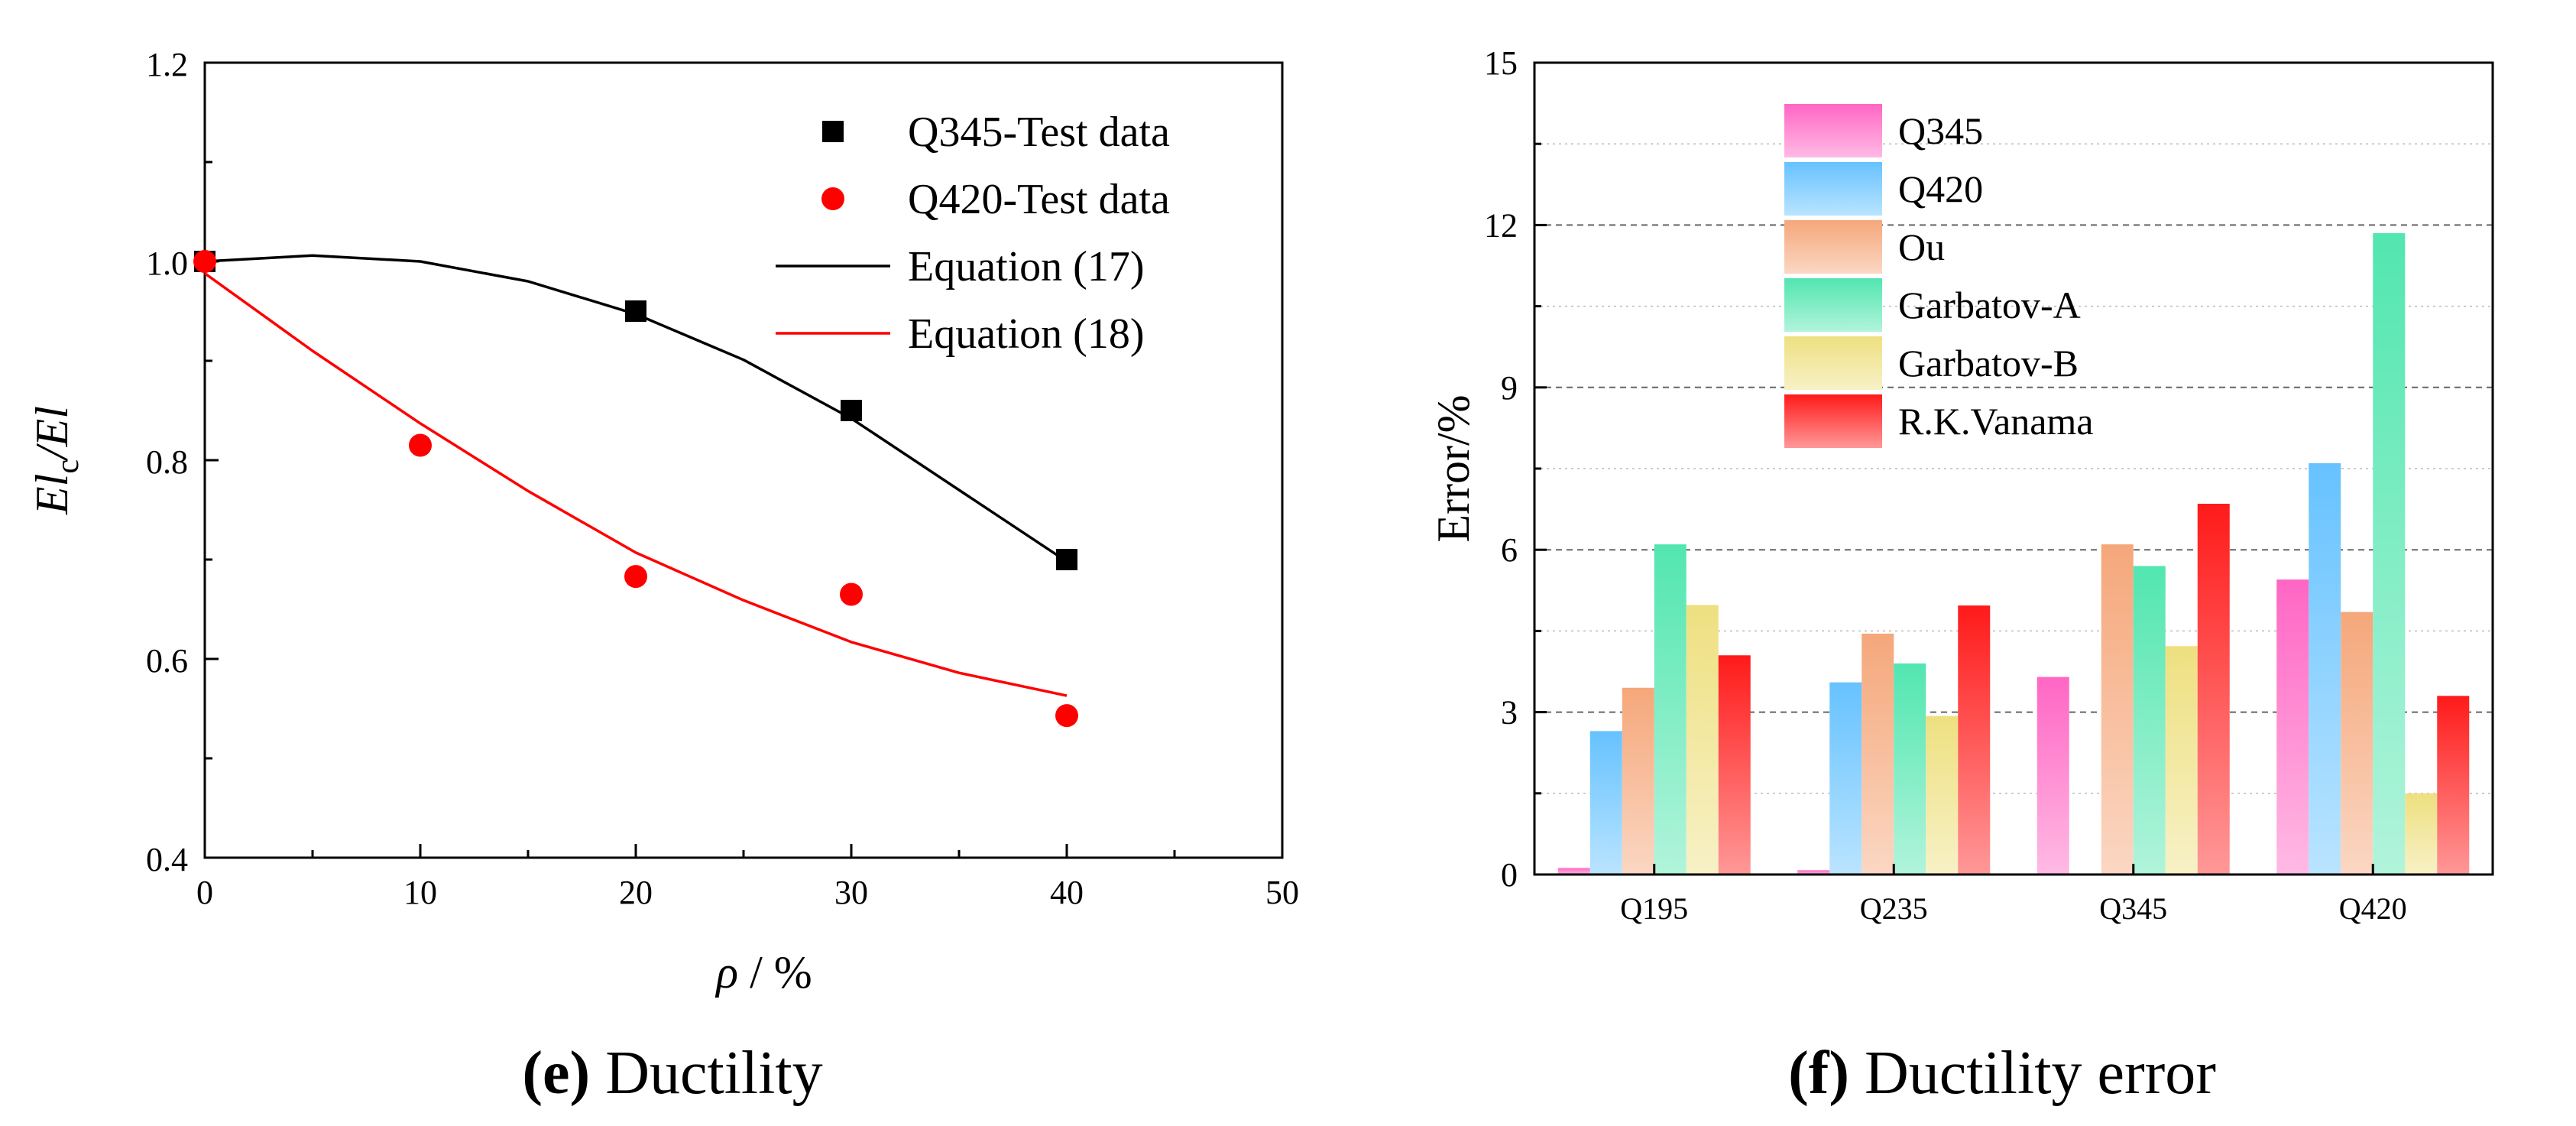 Image resolution: width=2576 pixels, height=1126 pixels. Describe the element at coordinates (1922, 247) in the screenshot. I see `legend-label: Ou` at that location.